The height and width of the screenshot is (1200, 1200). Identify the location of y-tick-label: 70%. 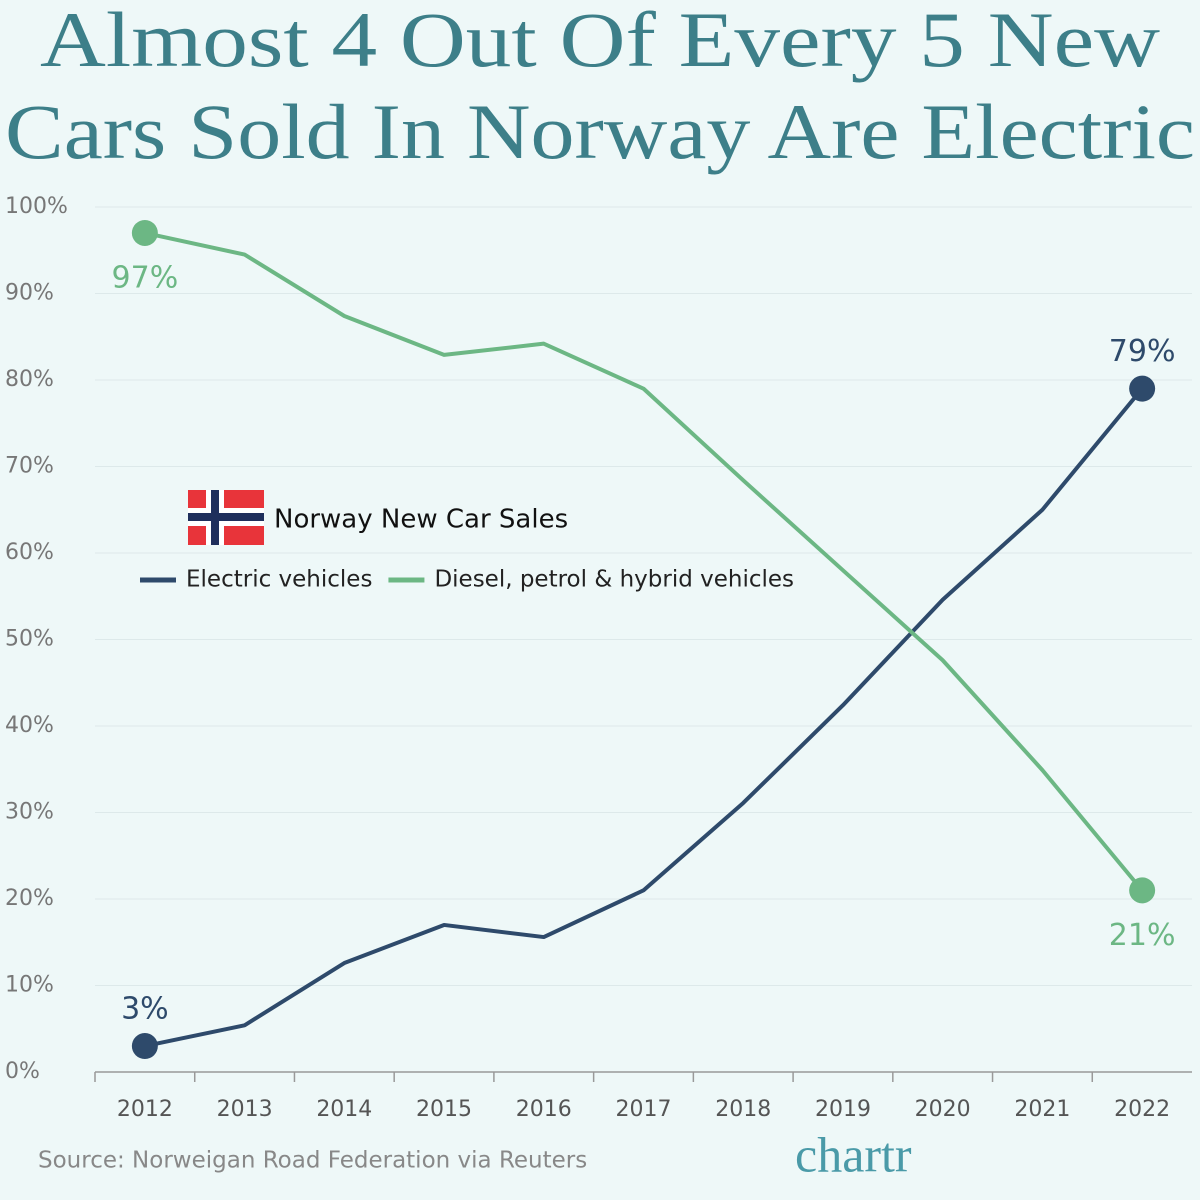
(29, 466).